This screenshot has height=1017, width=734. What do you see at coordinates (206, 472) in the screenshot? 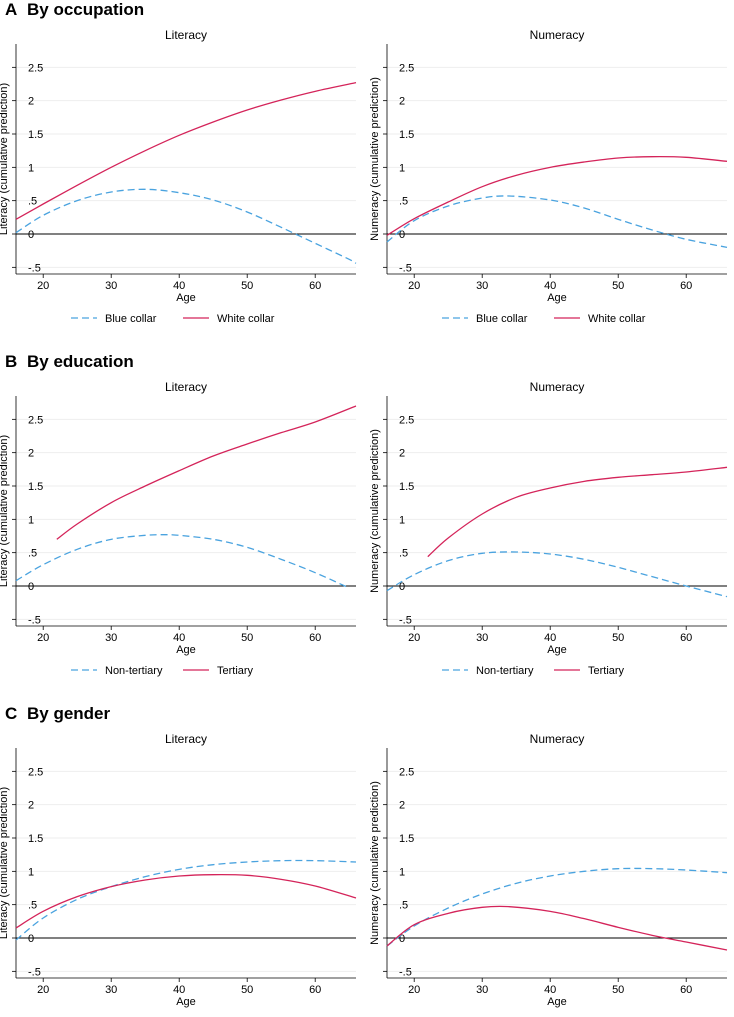
I see `series-line-tertiary` at bounding box center [206, 472].